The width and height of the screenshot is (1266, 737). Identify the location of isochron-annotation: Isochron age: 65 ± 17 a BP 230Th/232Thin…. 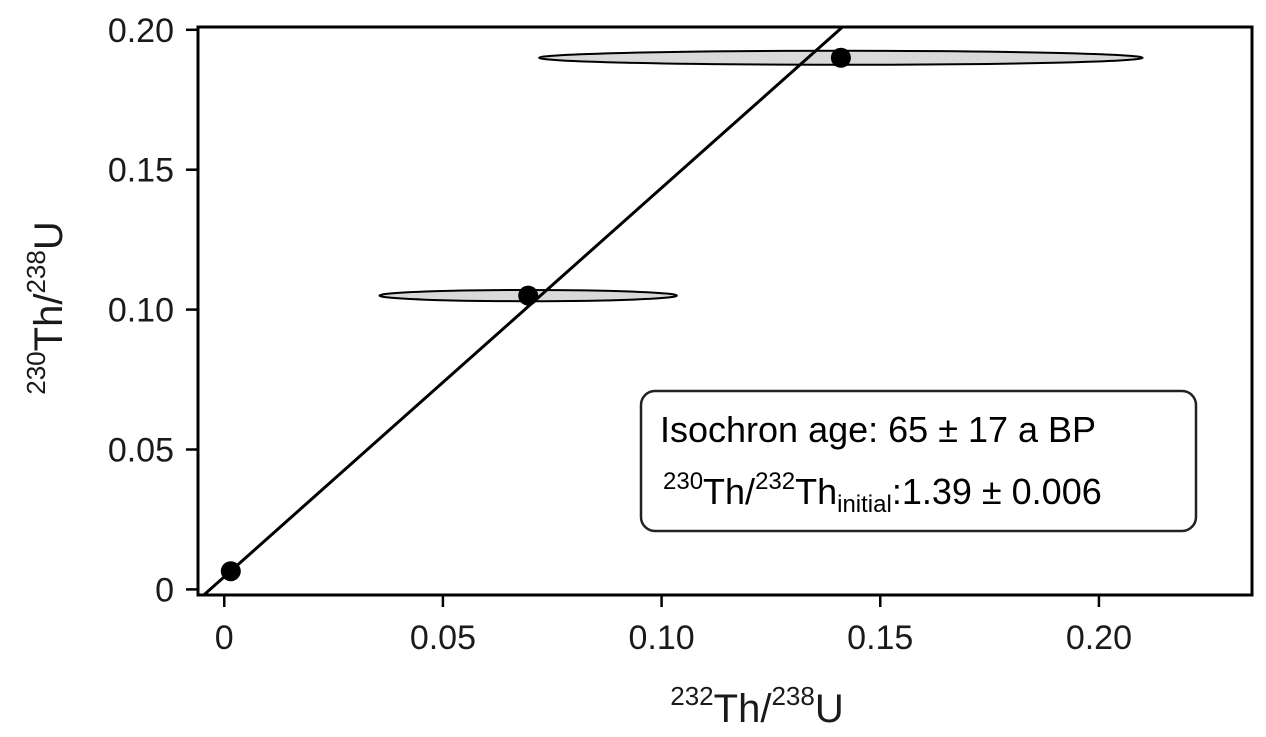
(918, 461).